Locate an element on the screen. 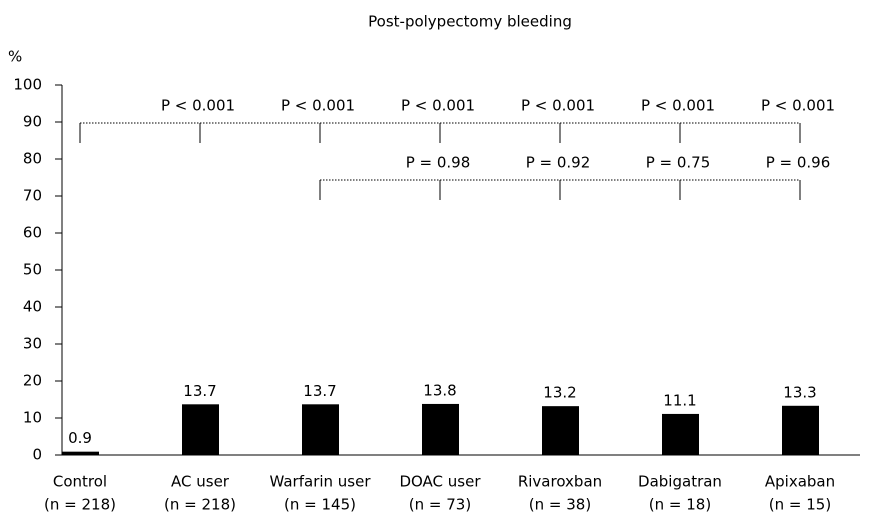 The width and height of the screenshot is (876, 517). y-tick-label: 60 is located at coordinates (32, 233).